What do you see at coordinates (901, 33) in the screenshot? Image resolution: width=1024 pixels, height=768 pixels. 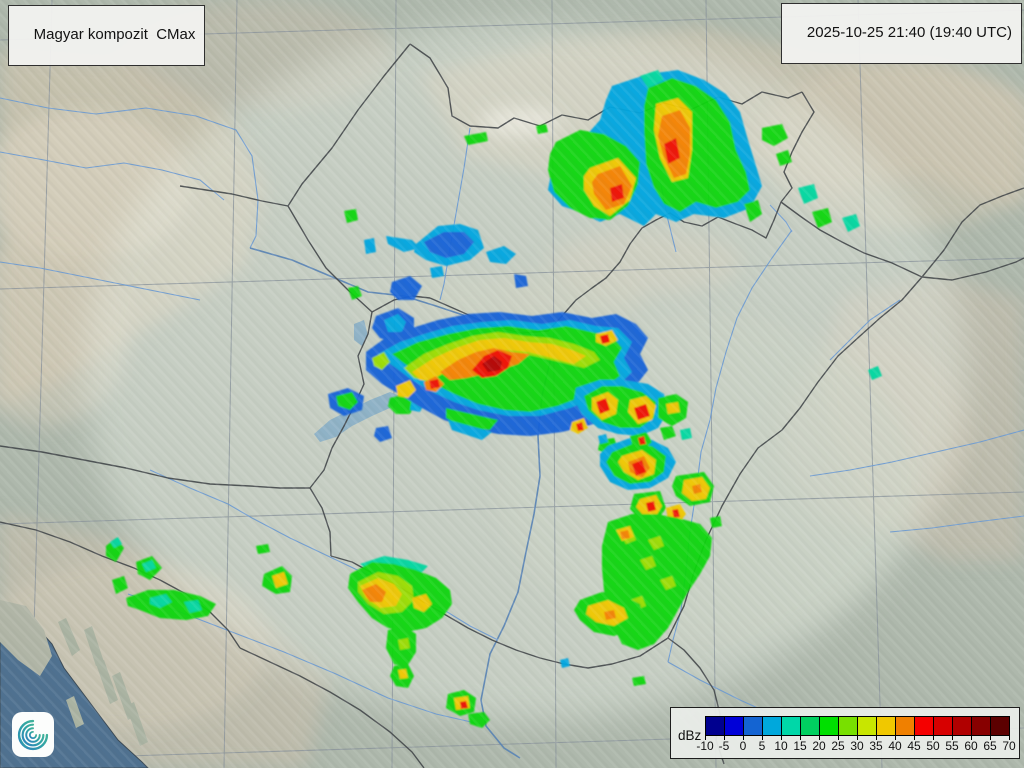 I see `timestamp-box: 2025-10-25 21:40 (19:40 UTC)` at bounding box center [901, 33].